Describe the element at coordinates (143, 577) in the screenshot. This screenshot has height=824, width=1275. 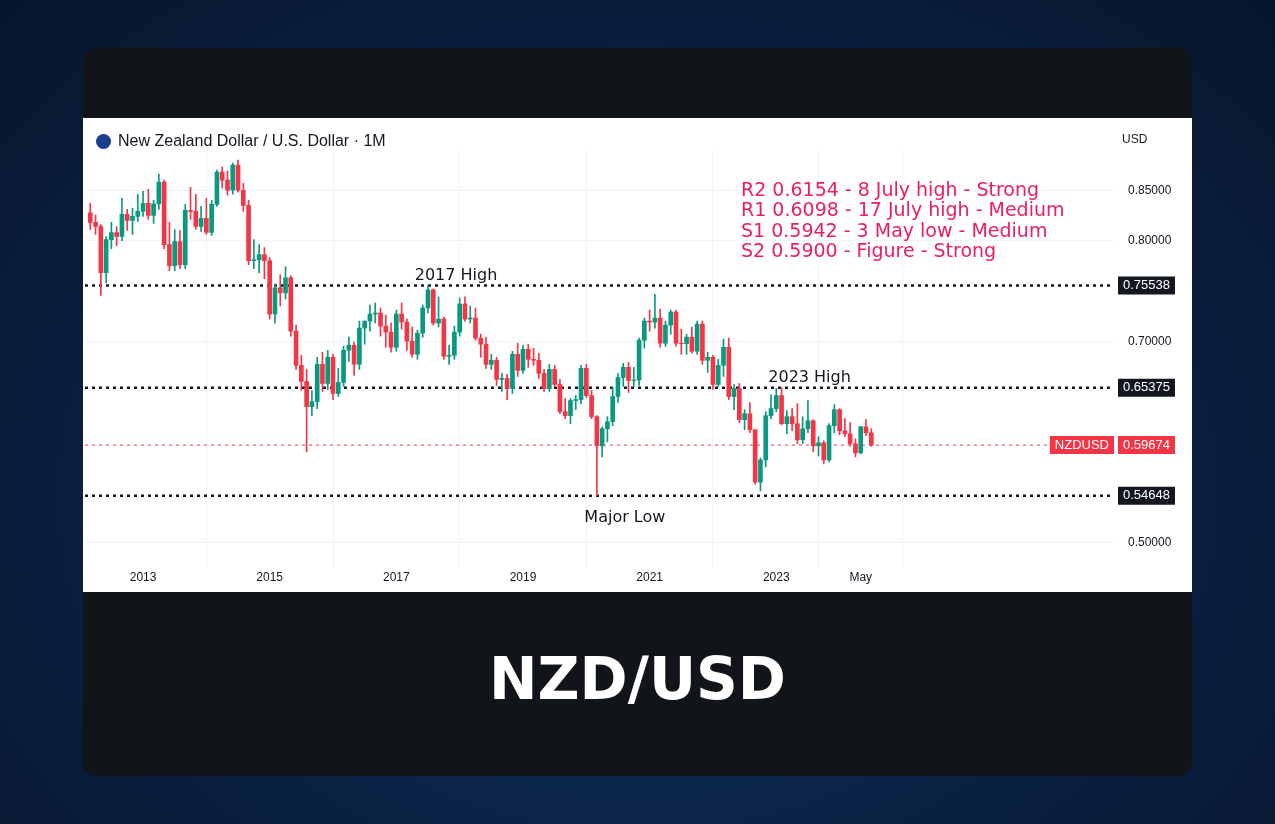
I see `x-tick-label: 2013` at that location.